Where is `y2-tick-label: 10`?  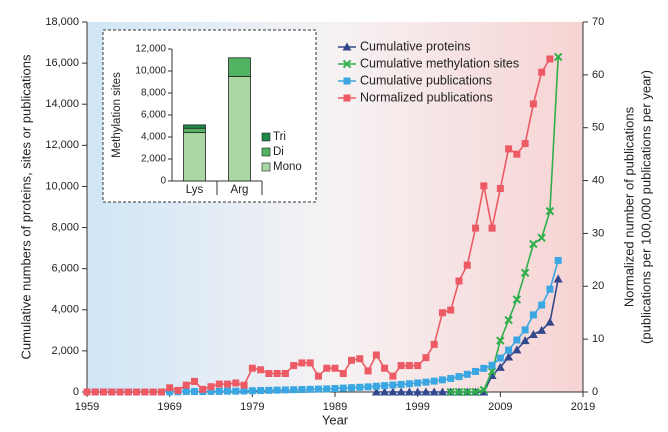 y2-tick-label: 10 is located at coordinates (598, 339).